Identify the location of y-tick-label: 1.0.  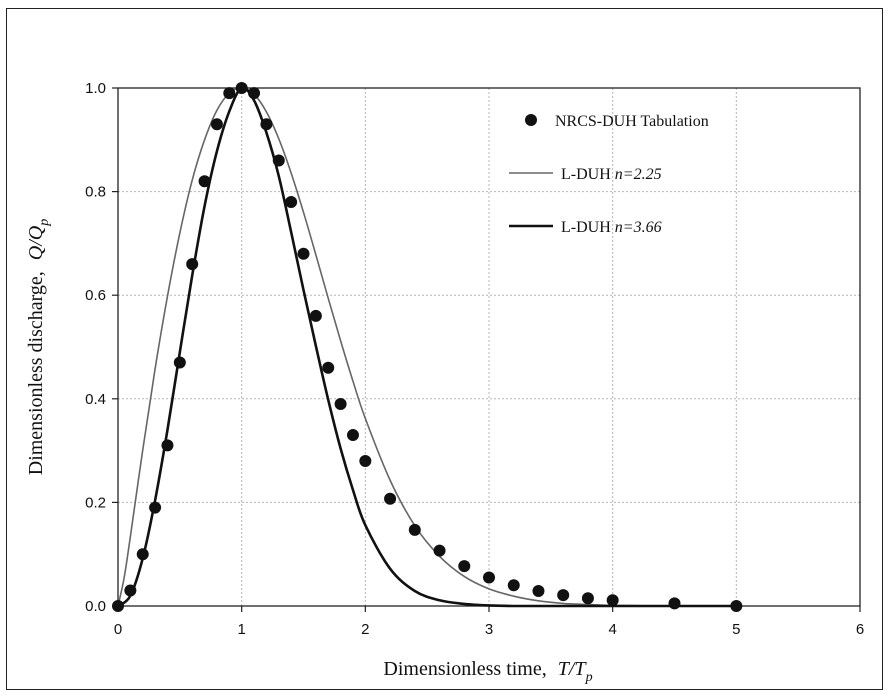
(95, 88).